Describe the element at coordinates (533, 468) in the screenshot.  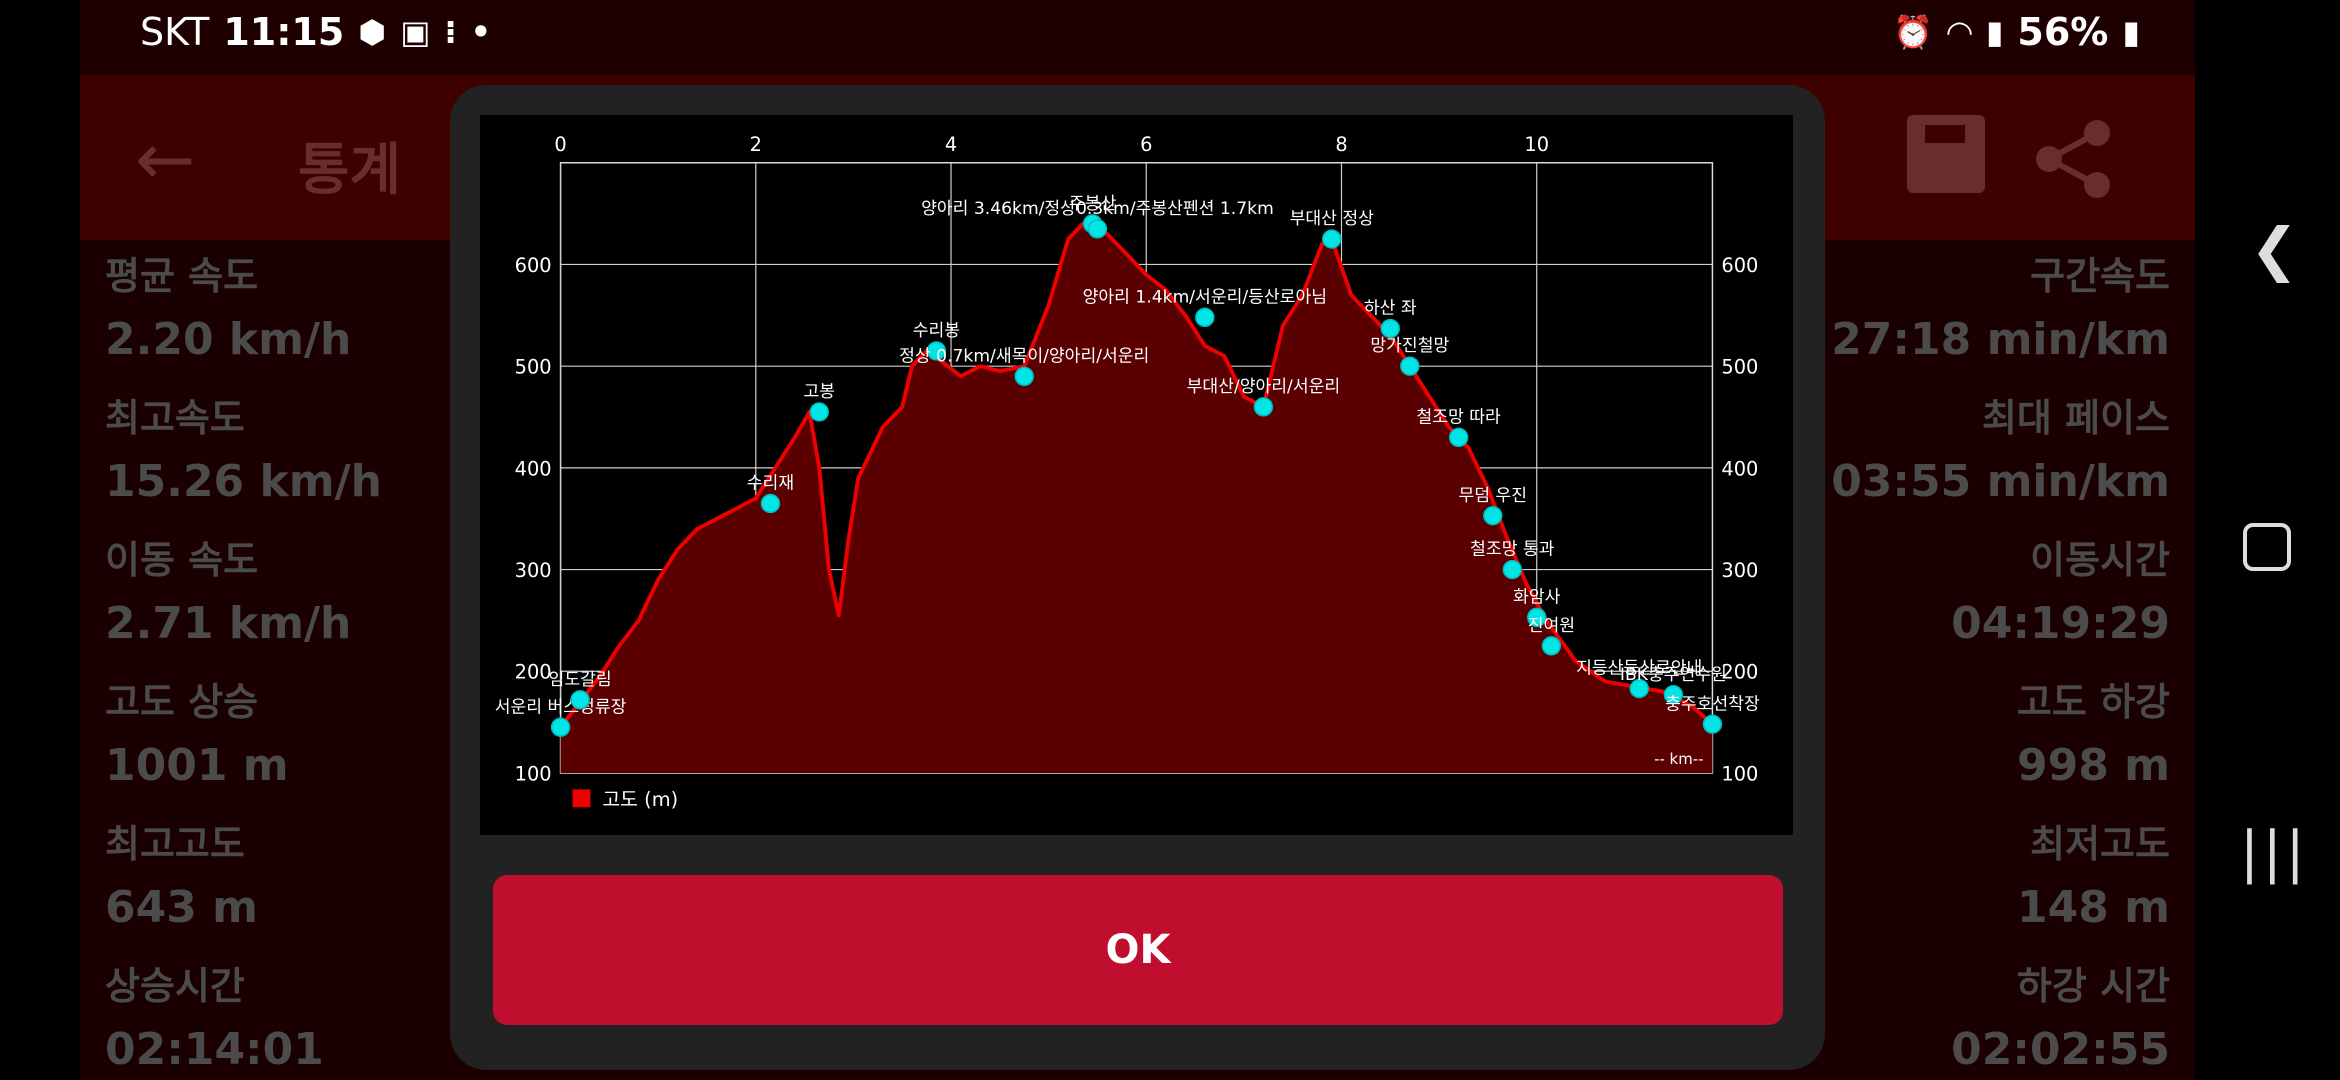
I see `y-tick-label-left: 400` at that location.